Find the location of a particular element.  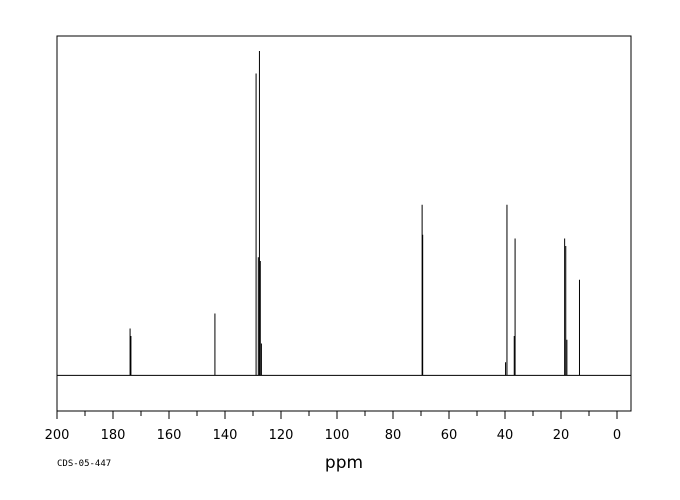

x-tick-label-40: 40 is located at coordinates (505, 435).